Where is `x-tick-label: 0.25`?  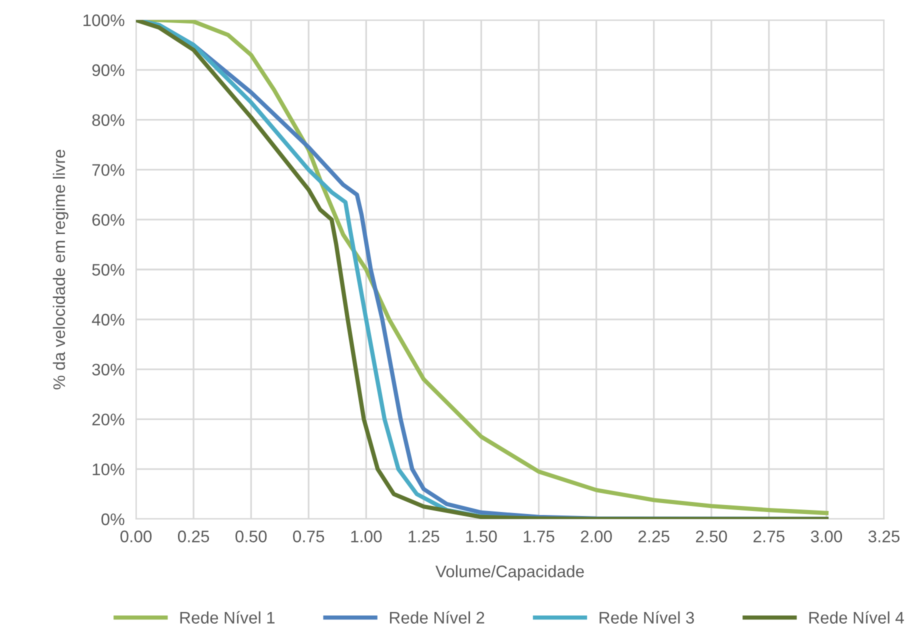
x-tick-label: 0.25 is located at coordinates (194, 536).